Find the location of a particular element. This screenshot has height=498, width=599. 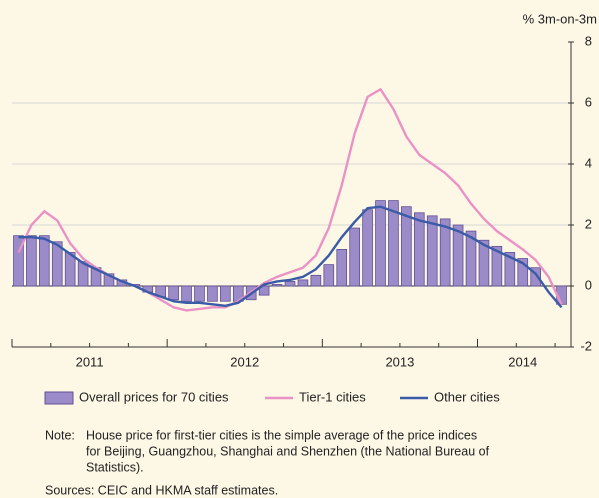

y-tick-label: 4 is located at coordinates (588, 162).